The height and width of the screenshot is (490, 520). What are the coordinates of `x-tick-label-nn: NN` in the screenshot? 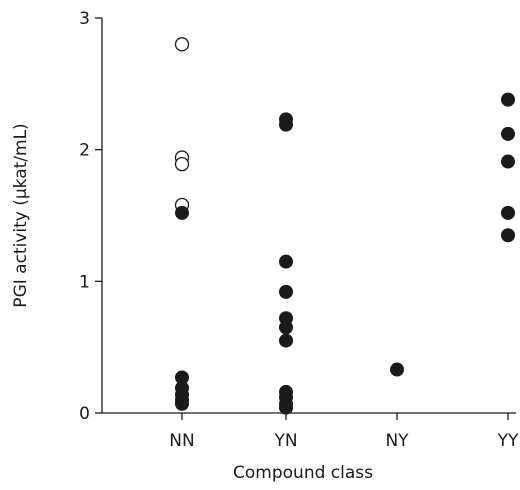 It's located at (181, 441).